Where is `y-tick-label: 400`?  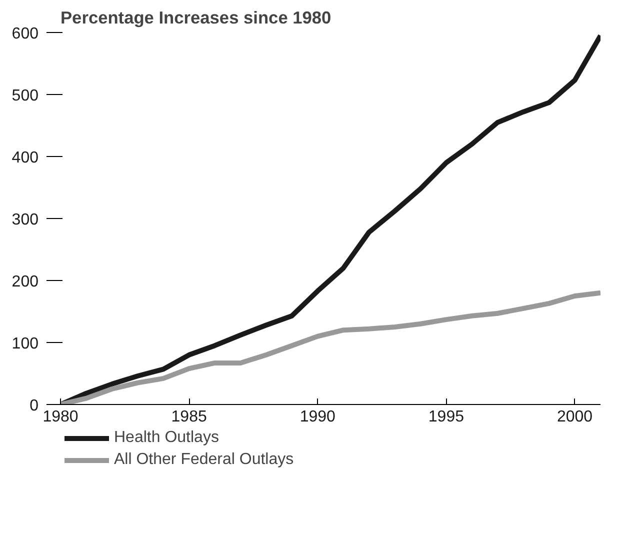
y-tick-label: 400 is located at coordinates (25, 158).